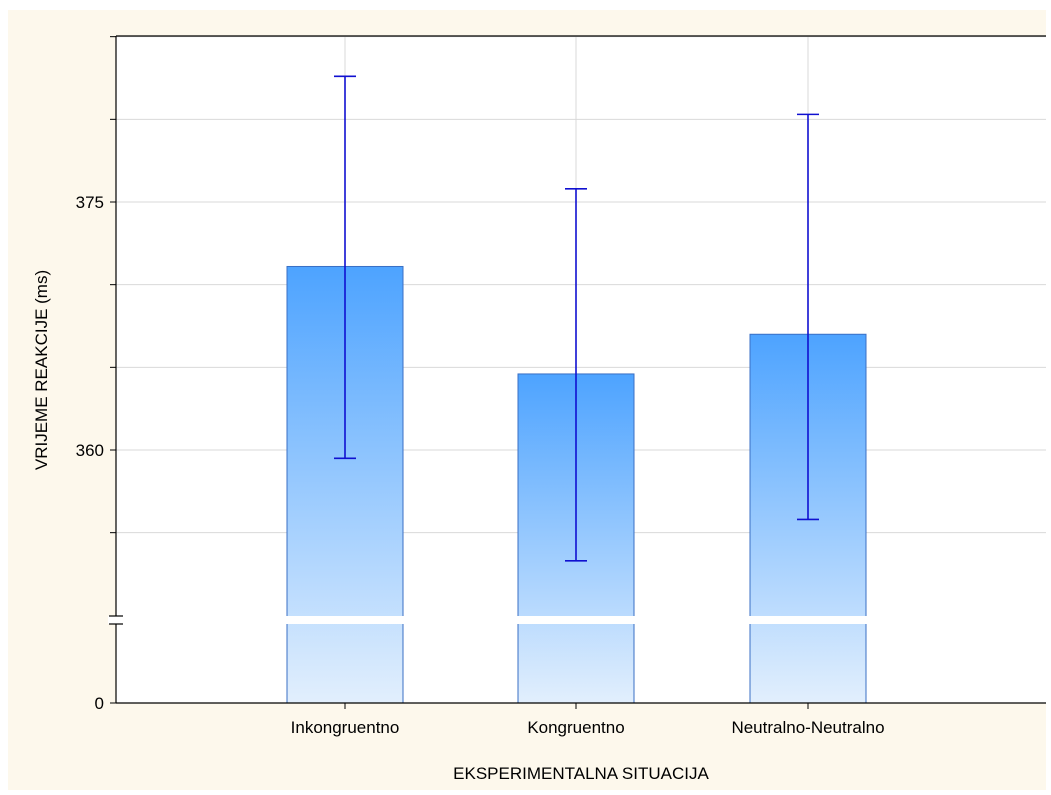 This screenshot has width=1051, height=795. What do you see at coordinates (345, 727) in the screenshot?
I see `x-tick-label: Inkongruentno` at bounding box center [345, 727].